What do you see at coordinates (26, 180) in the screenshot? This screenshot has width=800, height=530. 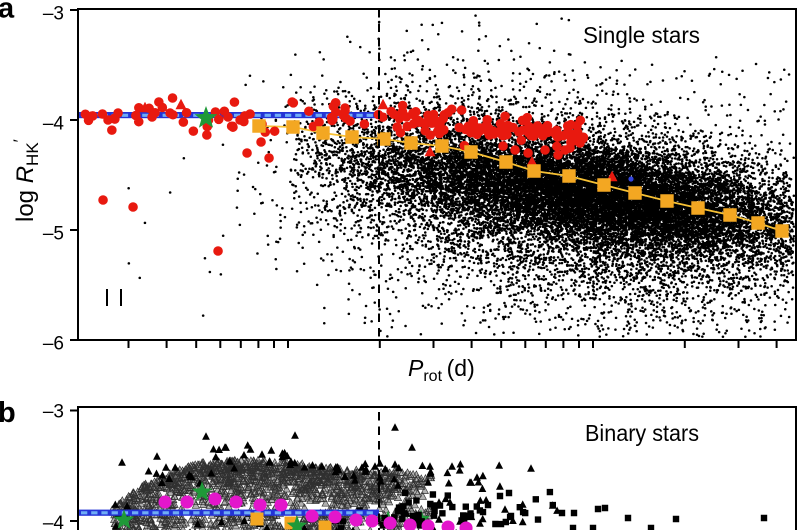 I see `svg-text: log RHK′` at bounding box center [26, 180].